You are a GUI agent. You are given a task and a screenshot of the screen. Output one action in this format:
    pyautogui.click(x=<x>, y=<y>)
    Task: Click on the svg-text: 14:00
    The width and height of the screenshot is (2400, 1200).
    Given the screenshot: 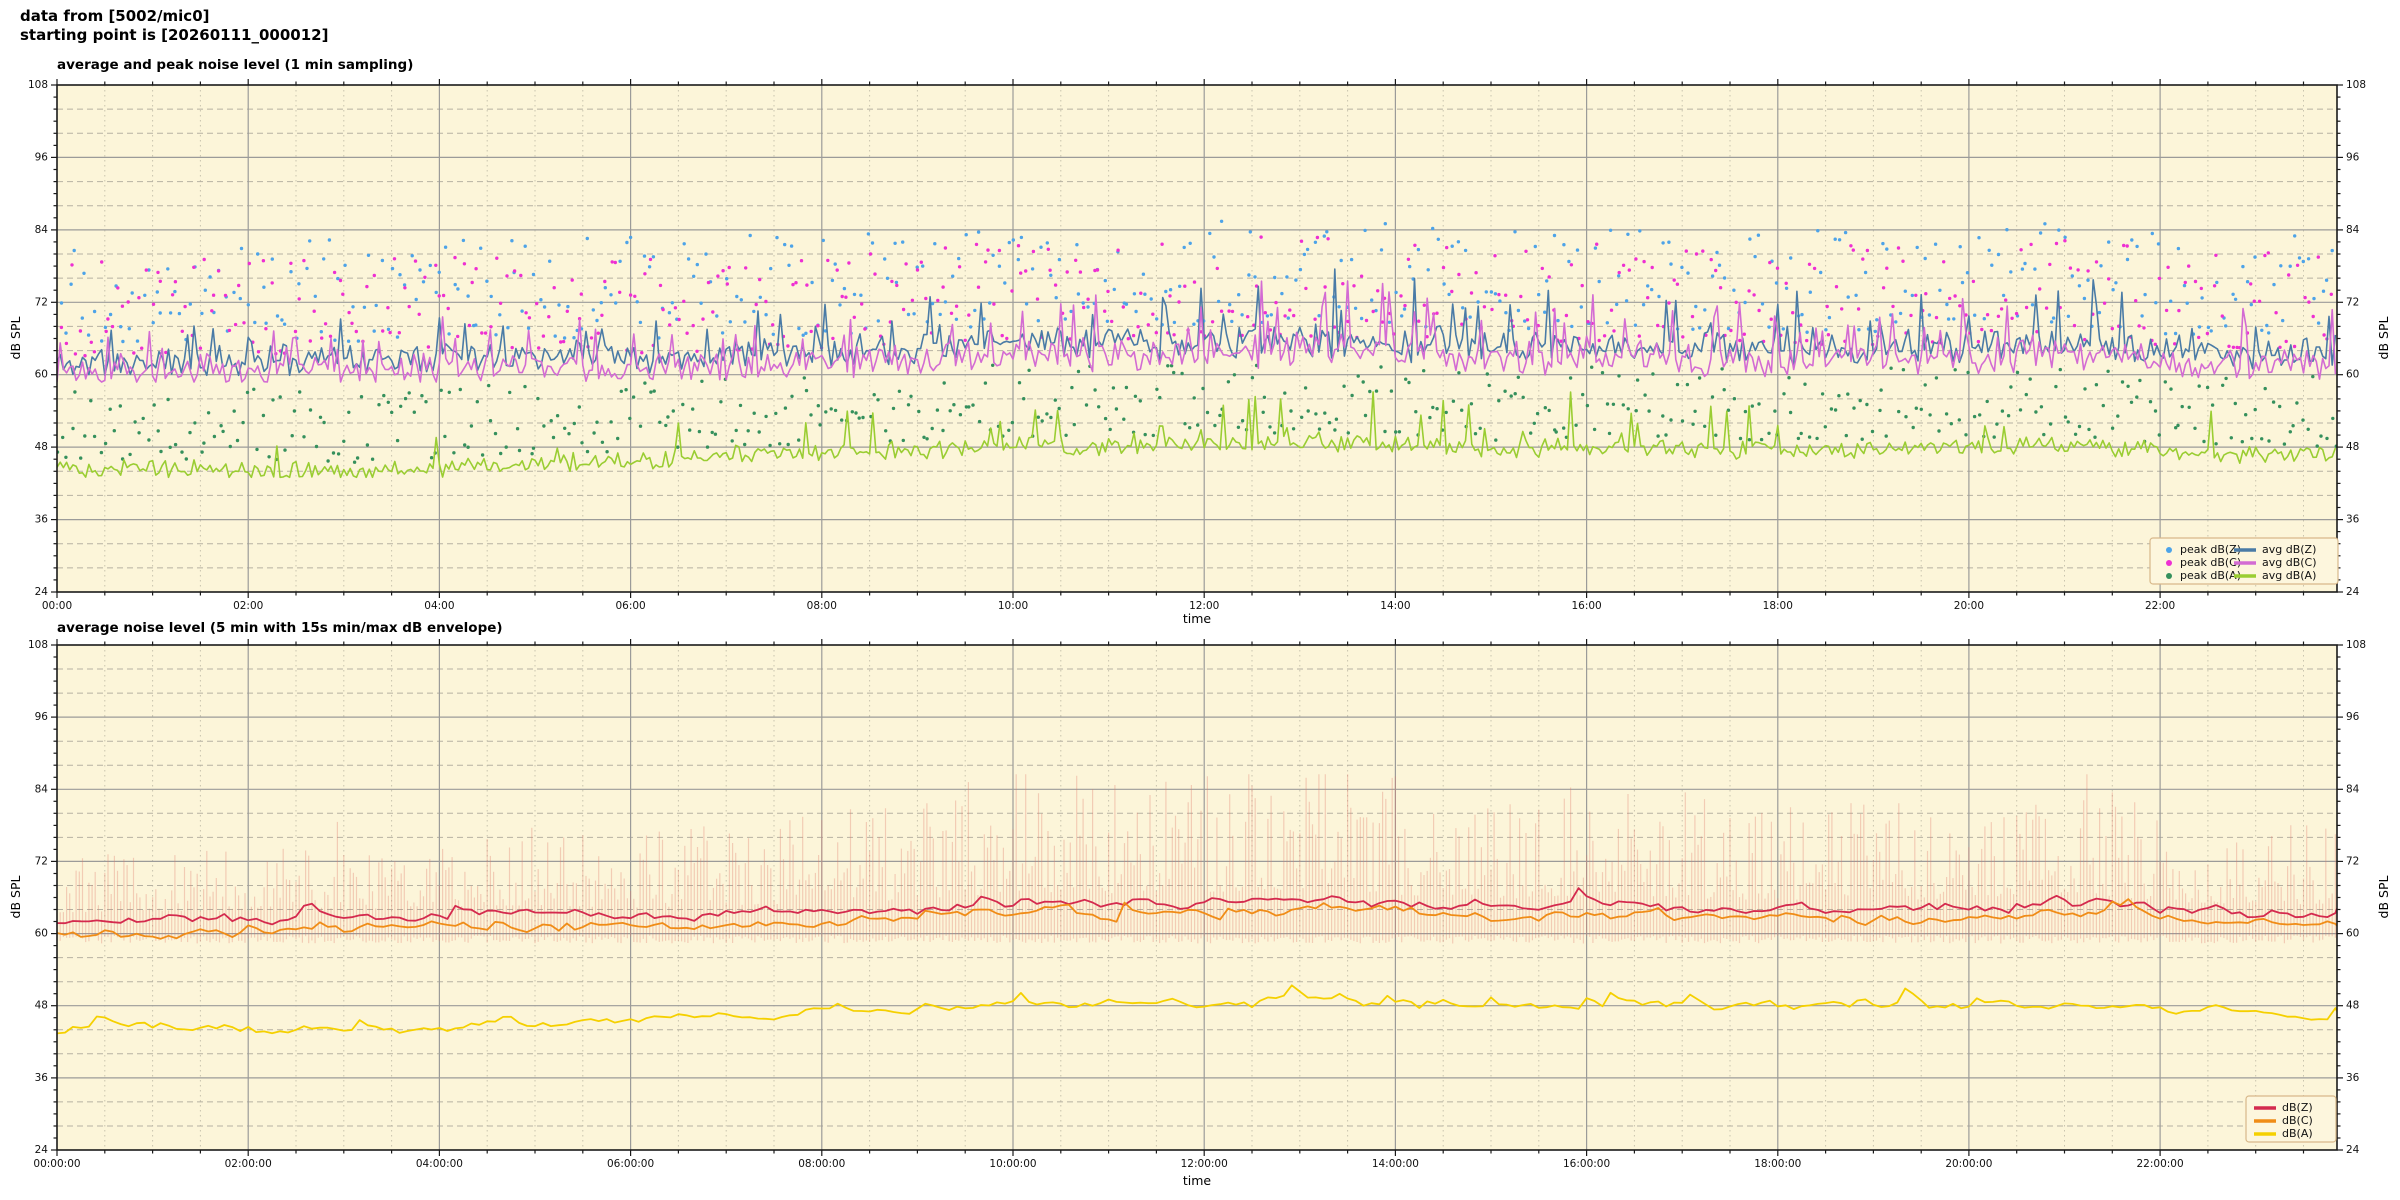 What is the action you would take?
    pyautogui.click(x=1395, y=606)
    